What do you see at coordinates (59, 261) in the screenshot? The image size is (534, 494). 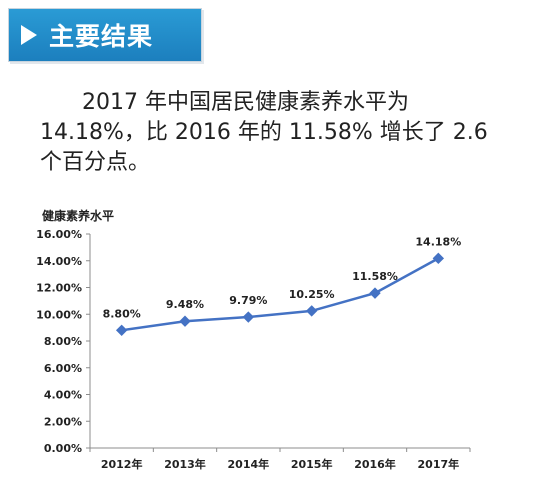 I see `y-tick-label: 14.00%` at bounding box center [59, 261].